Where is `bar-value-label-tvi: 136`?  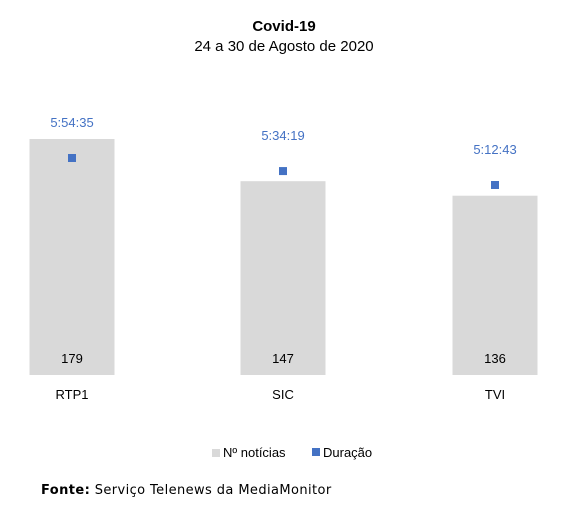
bar-value-label-tvi: 136 is located at coordinates (495, 358).